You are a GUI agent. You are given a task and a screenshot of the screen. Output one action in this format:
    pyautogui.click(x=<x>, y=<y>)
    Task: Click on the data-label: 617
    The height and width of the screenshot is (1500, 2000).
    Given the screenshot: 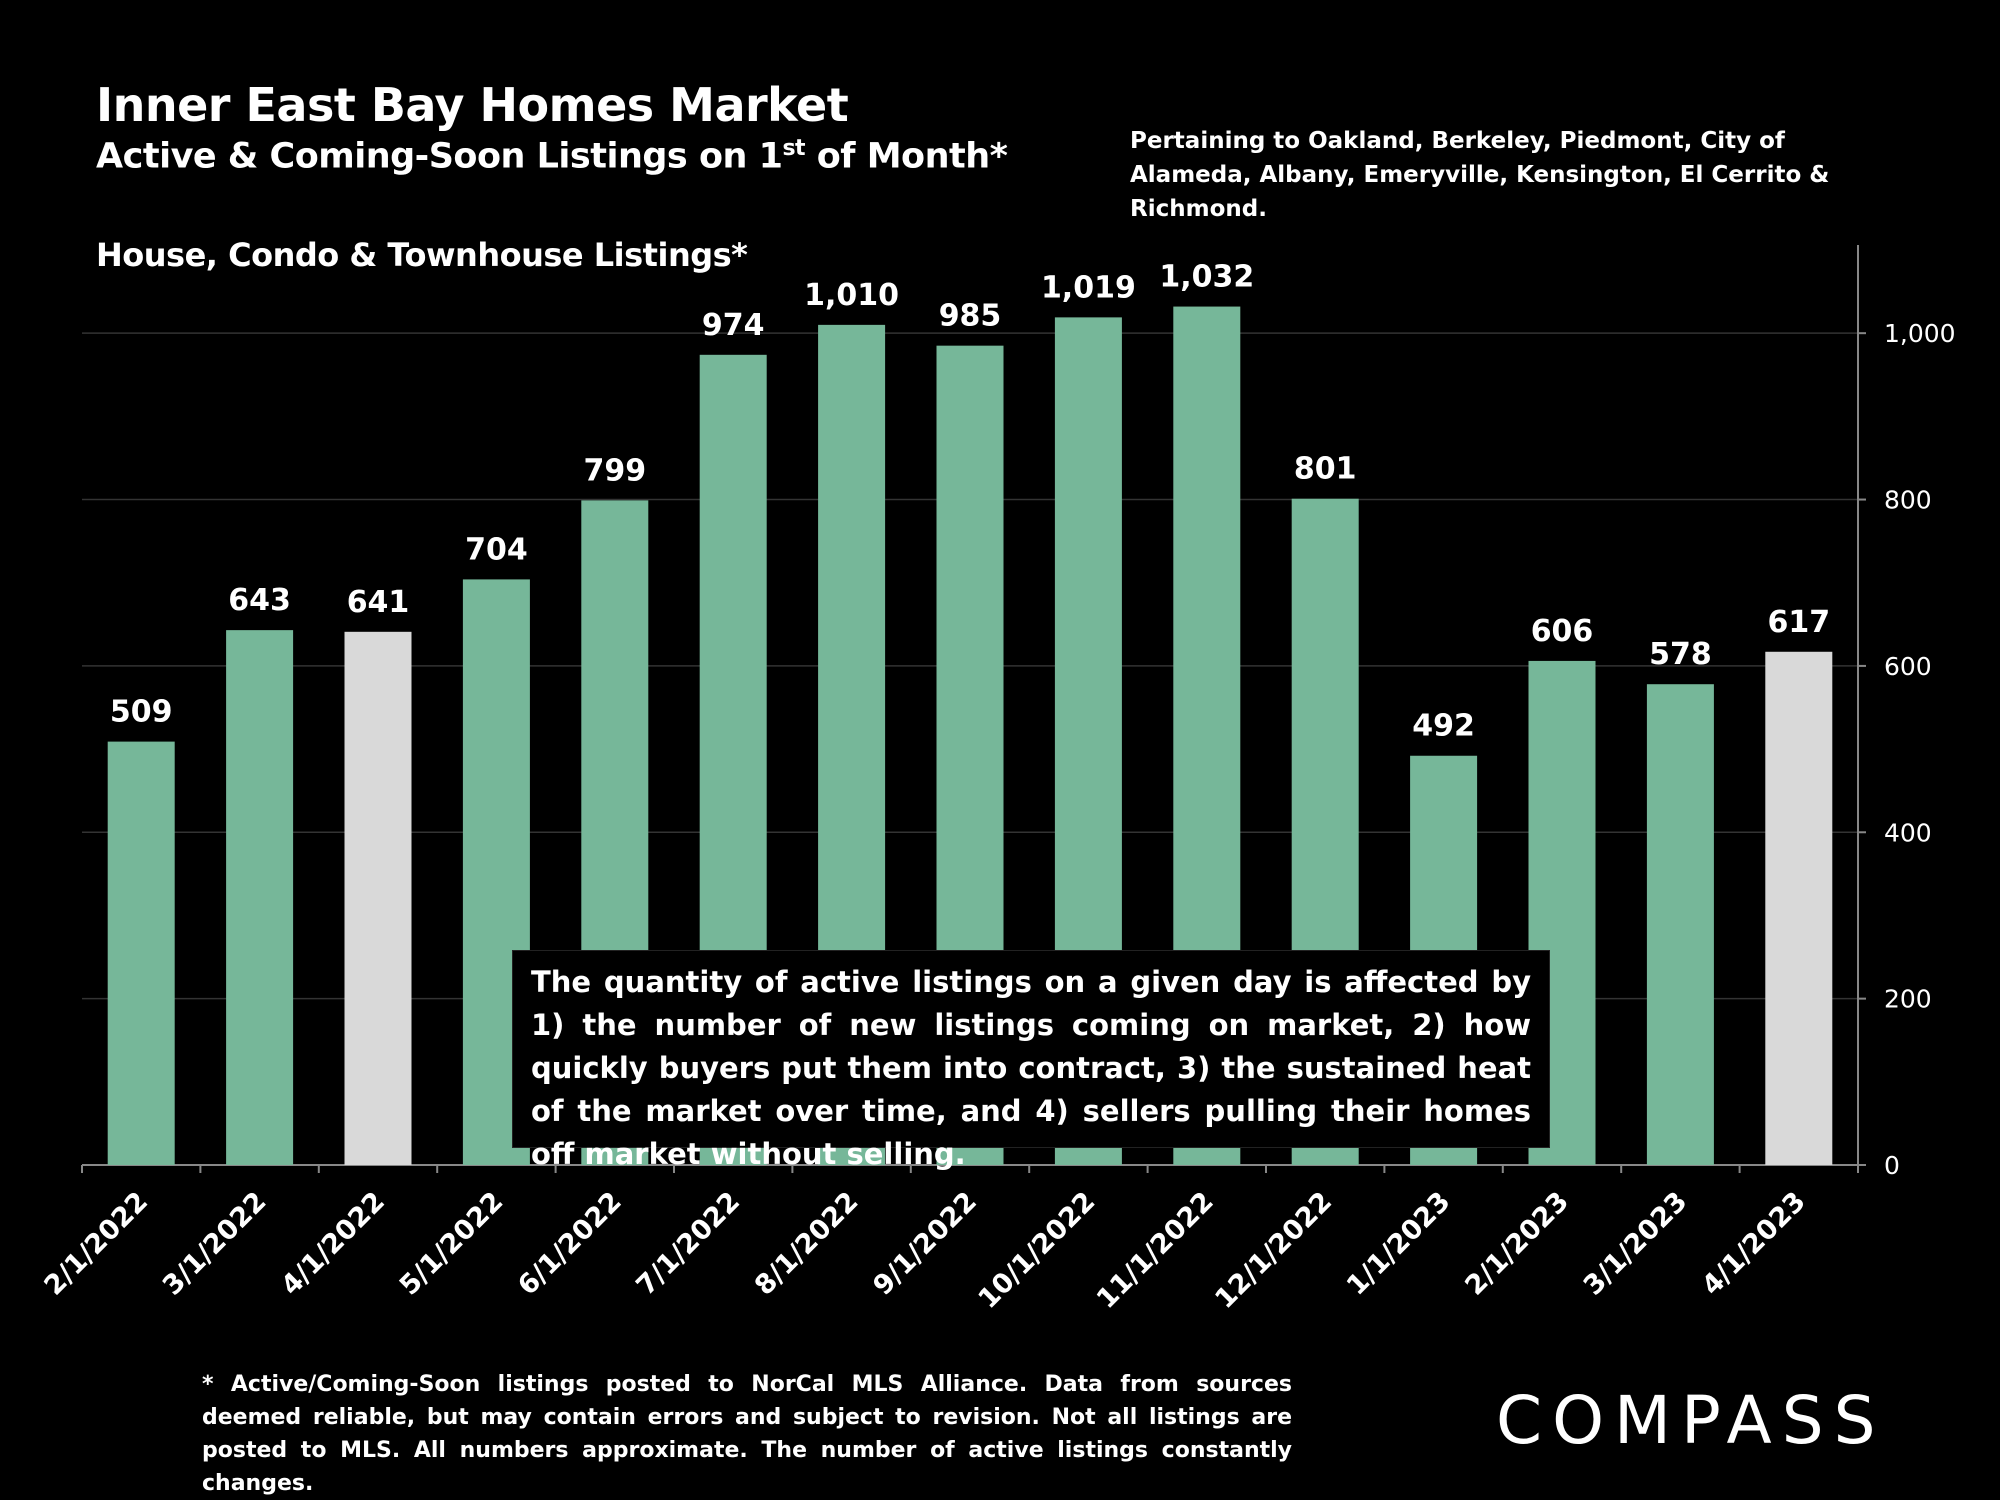 What is the action you would take?
    pyautogui.click(x=1798, y=622)
    